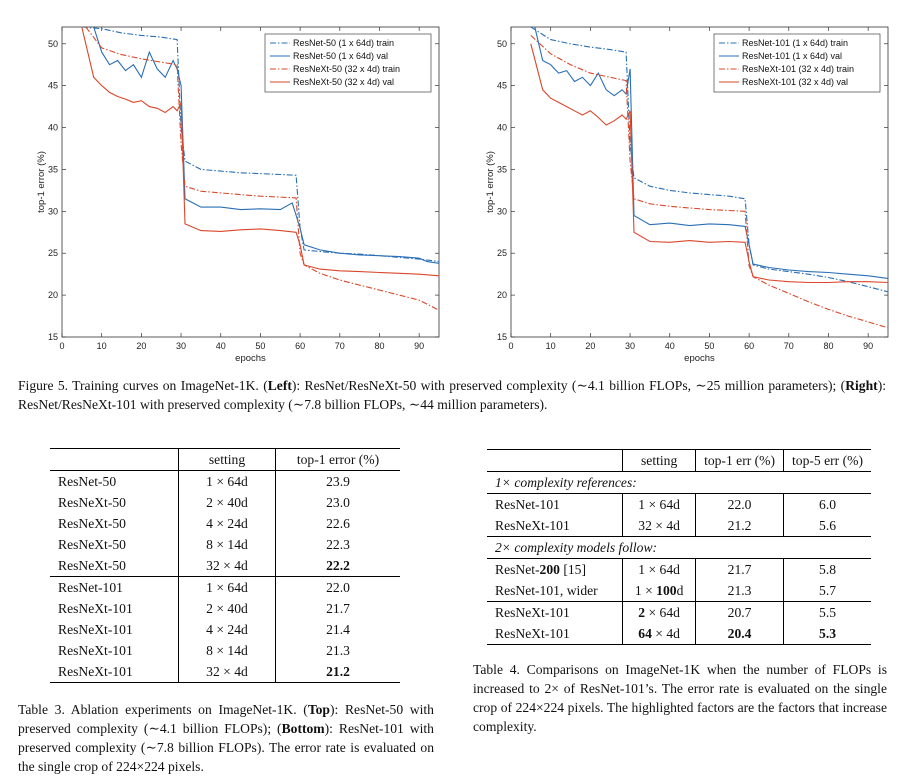 The image size is (898, 776). I want to click on table-row: ResNeXt-50 8 × 14d 22.3, so click(225, 544).